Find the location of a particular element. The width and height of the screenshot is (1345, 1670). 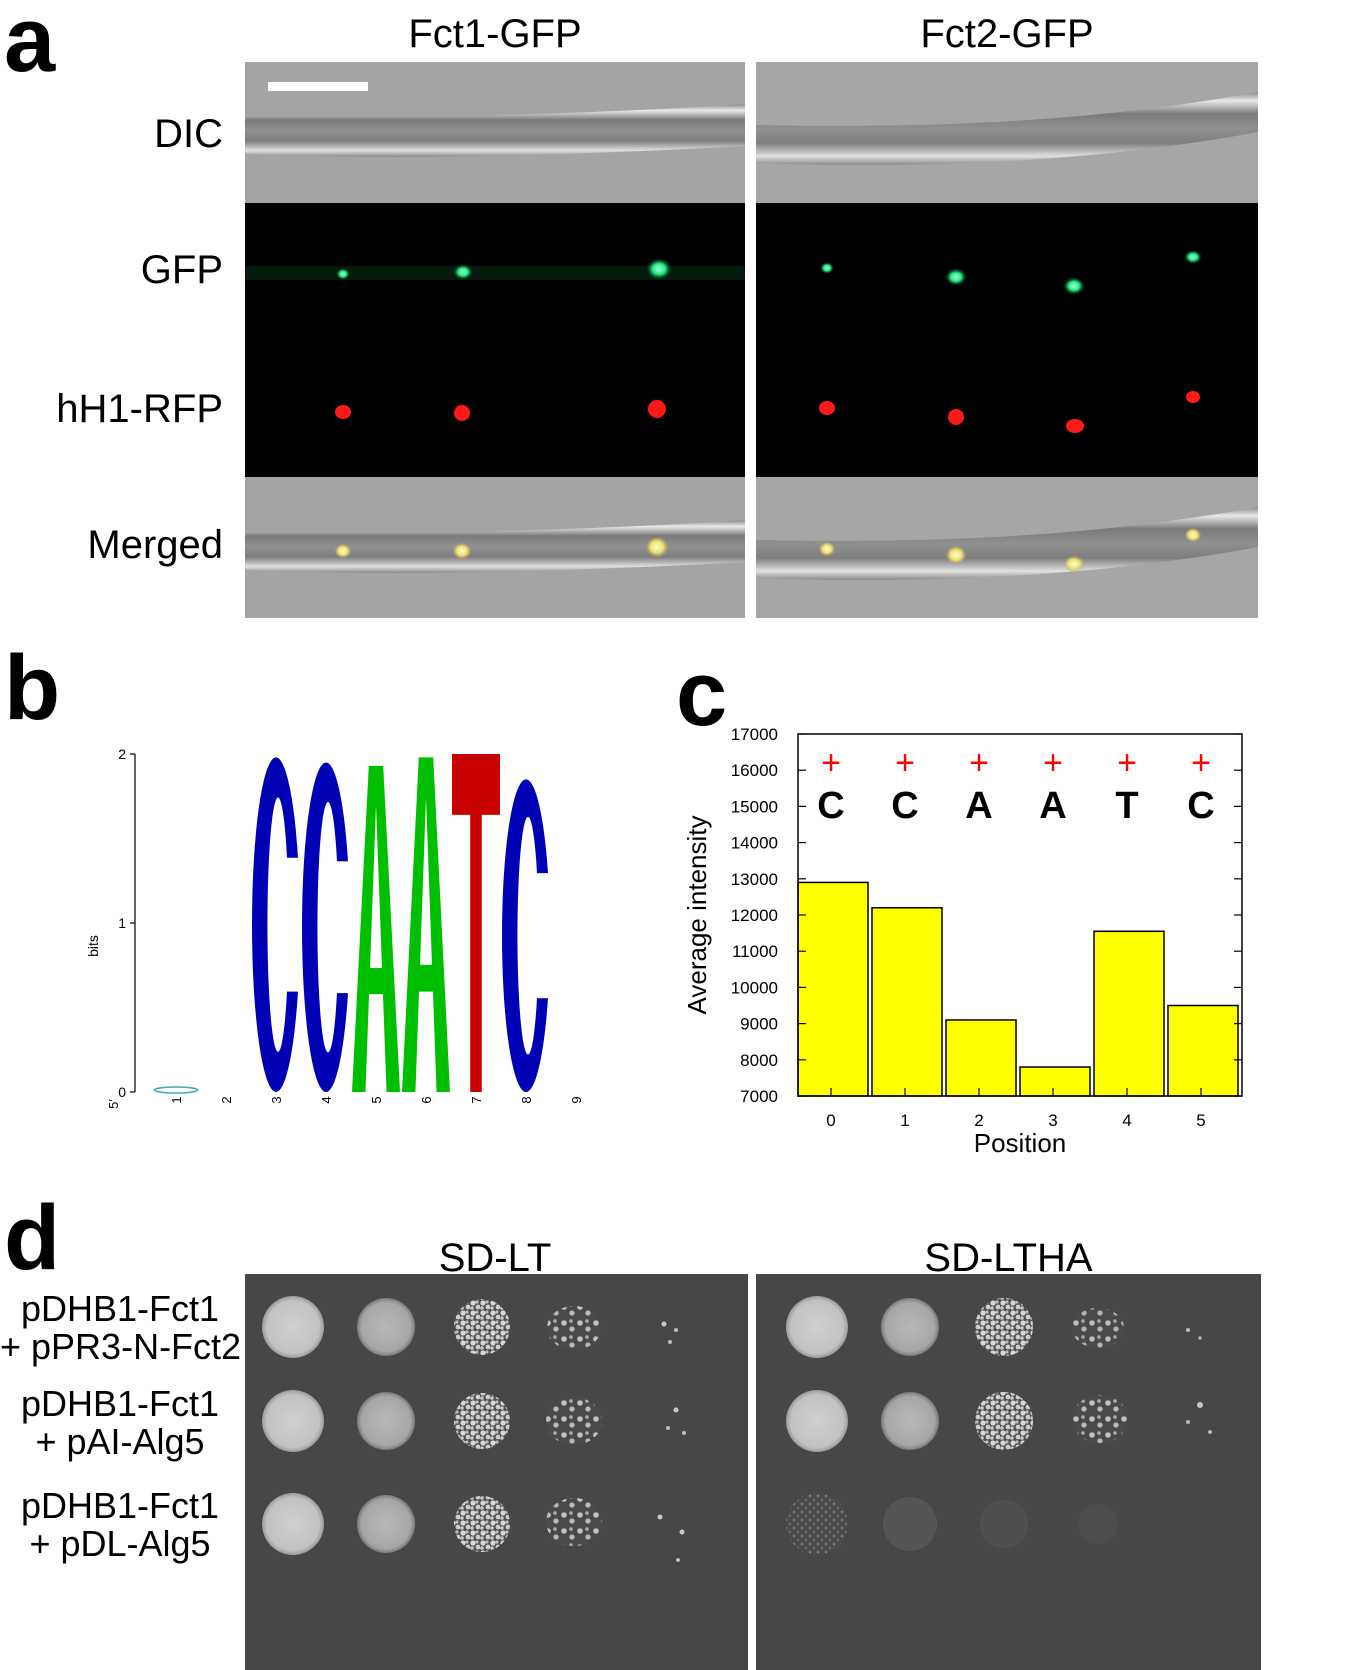

logo-xtick-label: 2 is located at coordinates (226, 1099).